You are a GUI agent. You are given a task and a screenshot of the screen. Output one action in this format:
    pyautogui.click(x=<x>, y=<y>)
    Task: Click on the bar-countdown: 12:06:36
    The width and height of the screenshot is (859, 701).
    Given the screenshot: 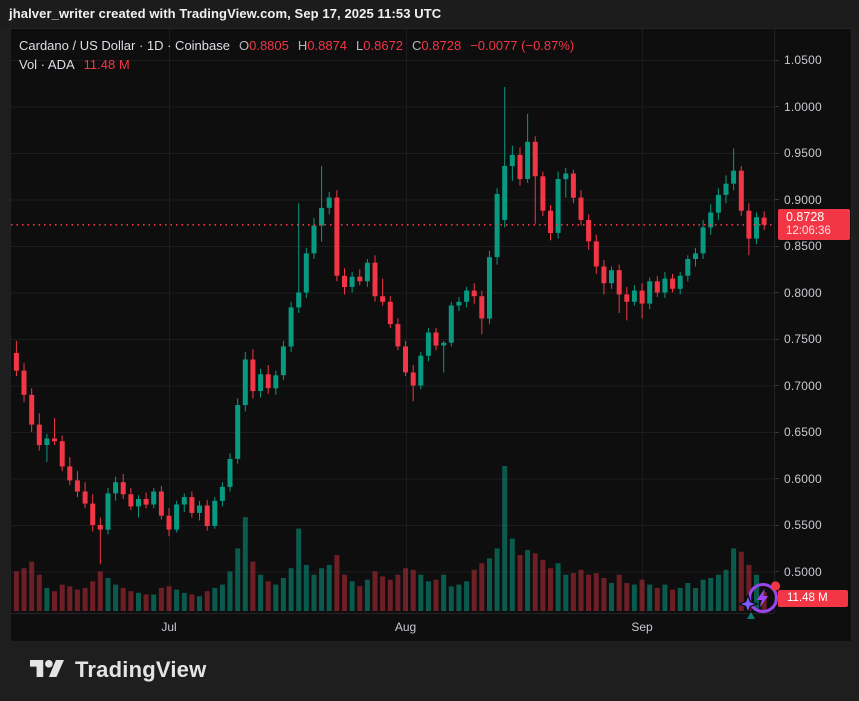 What is the action you would take?
    pyautogui.click(x=808, y=231)
    